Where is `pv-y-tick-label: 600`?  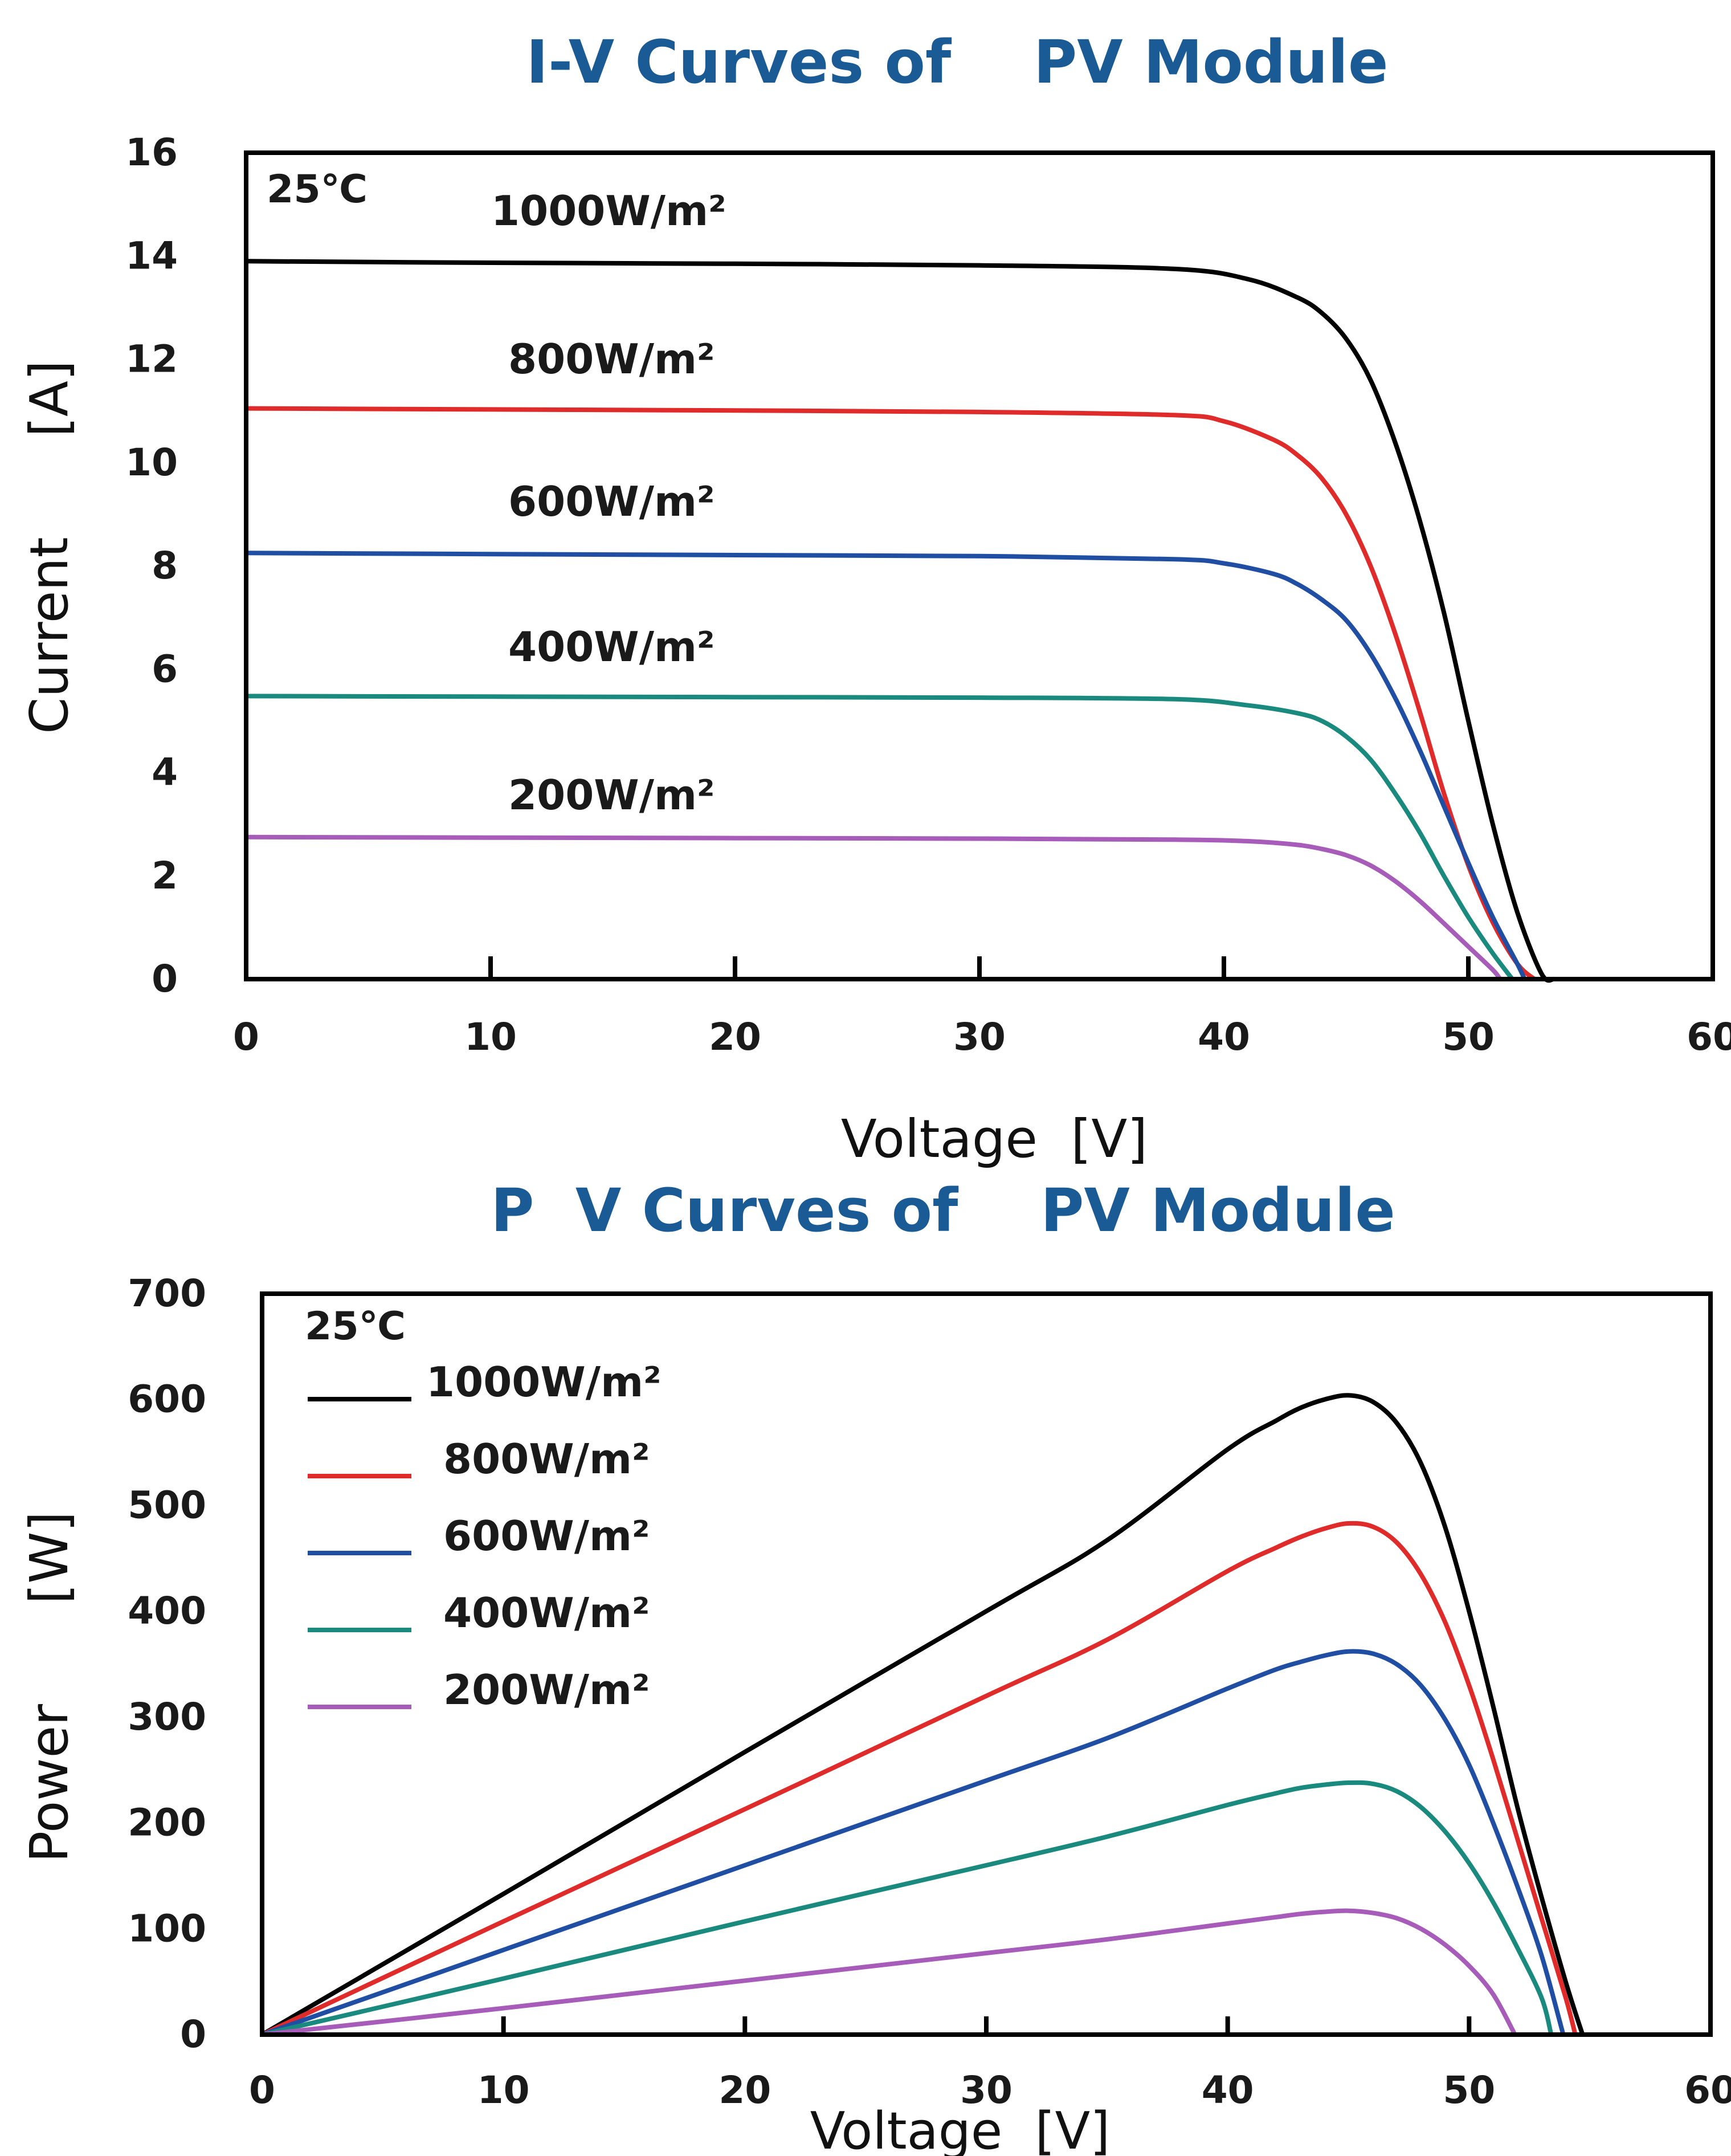 pv-y-tick-label: 600 is located at coordinates (167, 1399).